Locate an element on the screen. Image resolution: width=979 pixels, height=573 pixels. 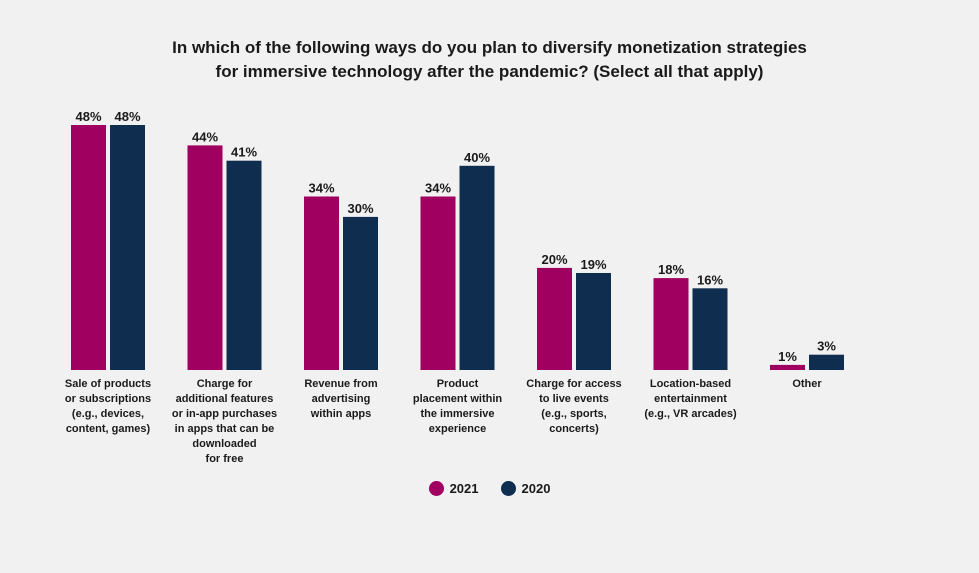
data-label-2021-1: 44% is located at coordinates (205, 136).